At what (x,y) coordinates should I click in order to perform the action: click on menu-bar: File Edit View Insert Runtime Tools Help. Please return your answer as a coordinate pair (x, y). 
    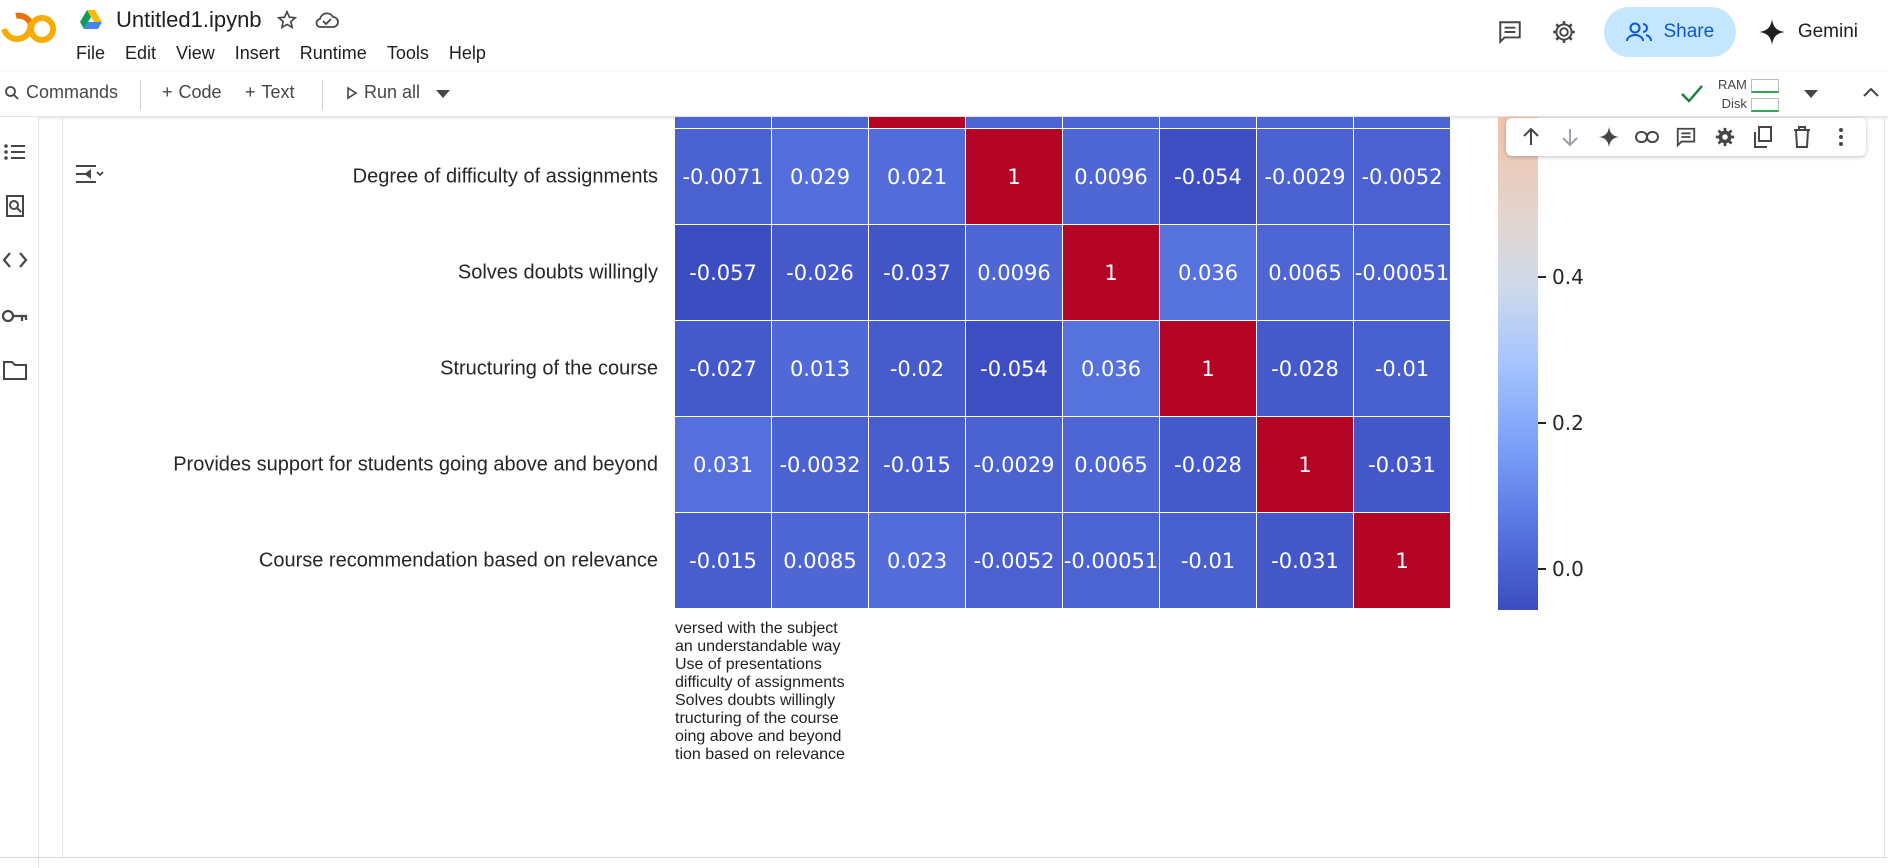
    Looking at the image, I should click on (281, 53).